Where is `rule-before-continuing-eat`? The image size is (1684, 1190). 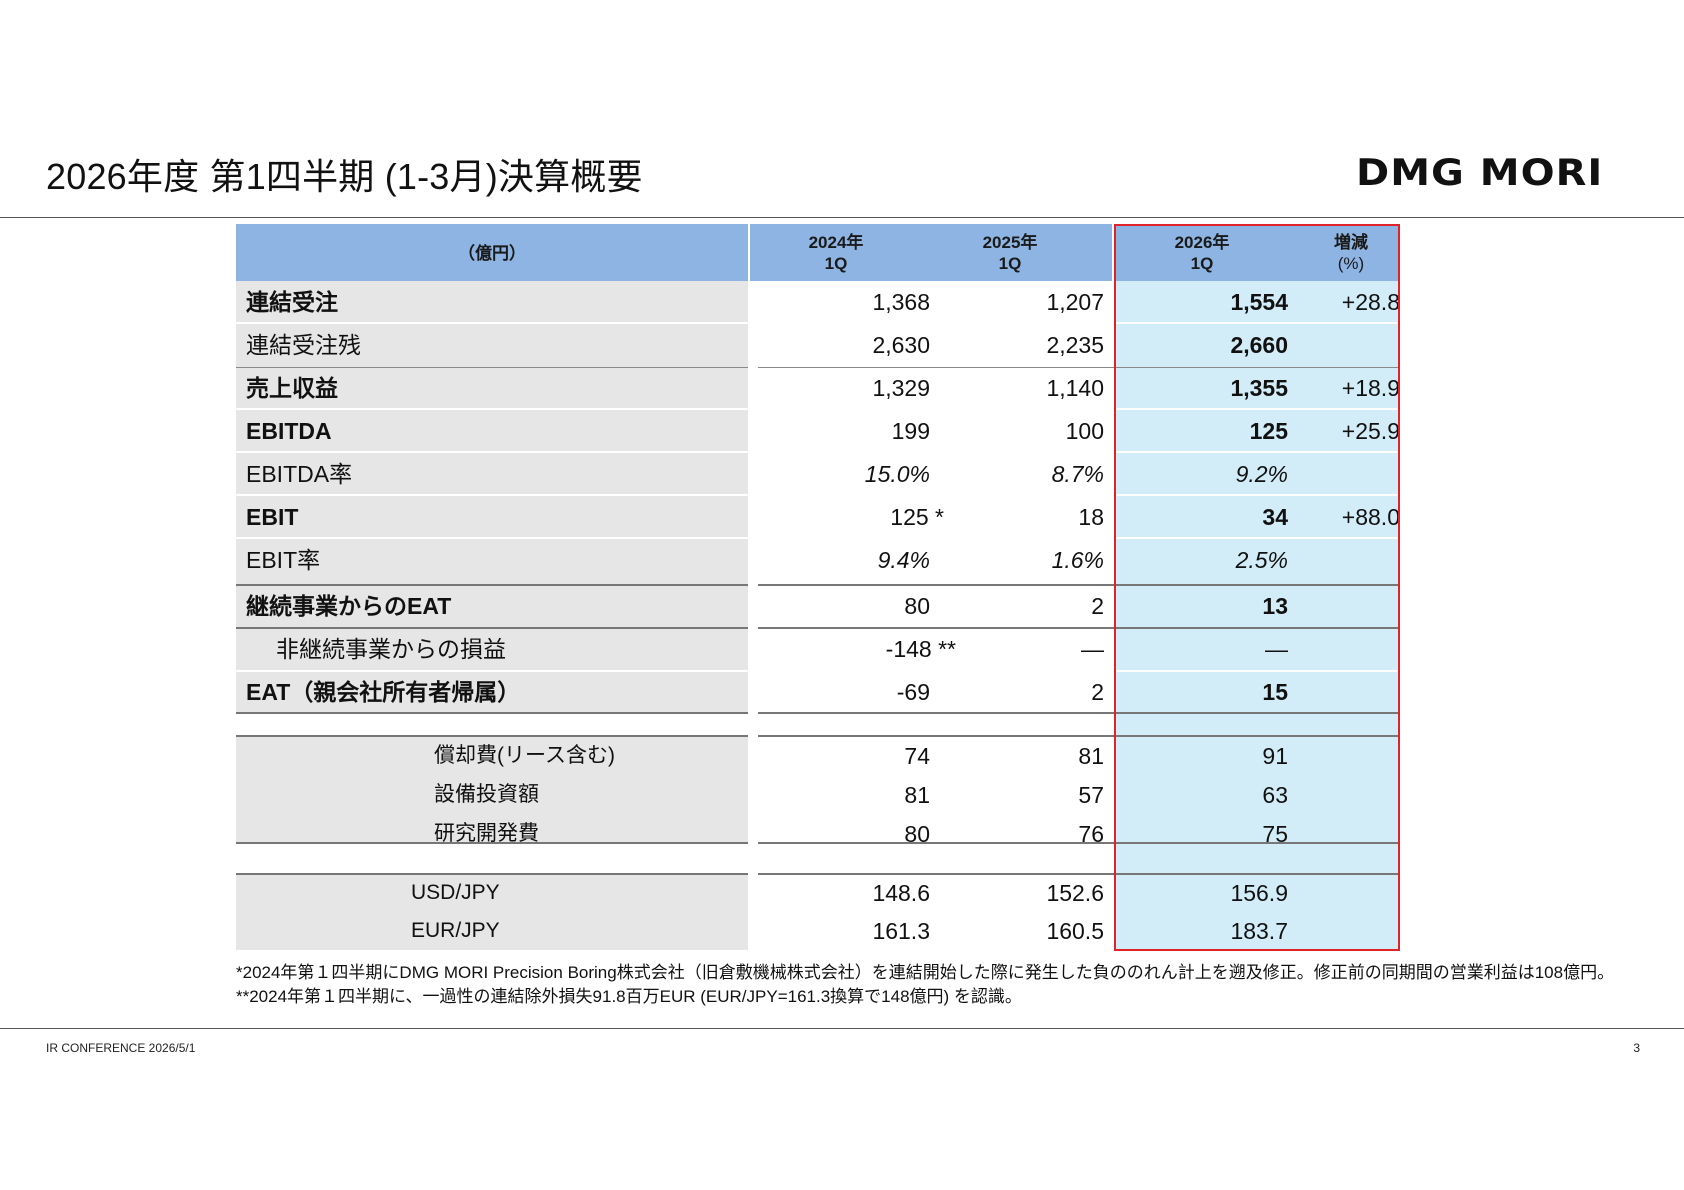 rule-before-continuing-eat is located at coordinates (818, 585).